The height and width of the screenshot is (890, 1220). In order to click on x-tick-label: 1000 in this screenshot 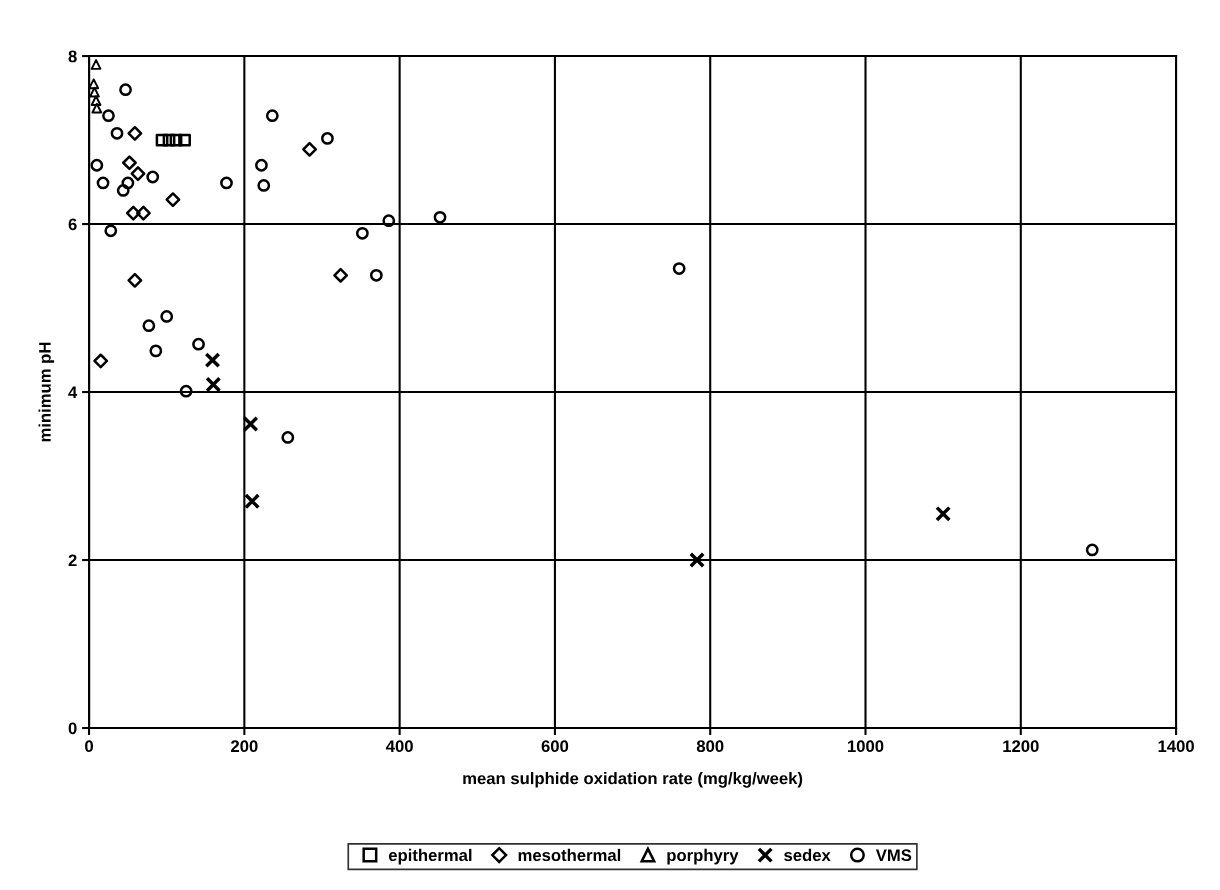, I will do `click(866, 746)`.